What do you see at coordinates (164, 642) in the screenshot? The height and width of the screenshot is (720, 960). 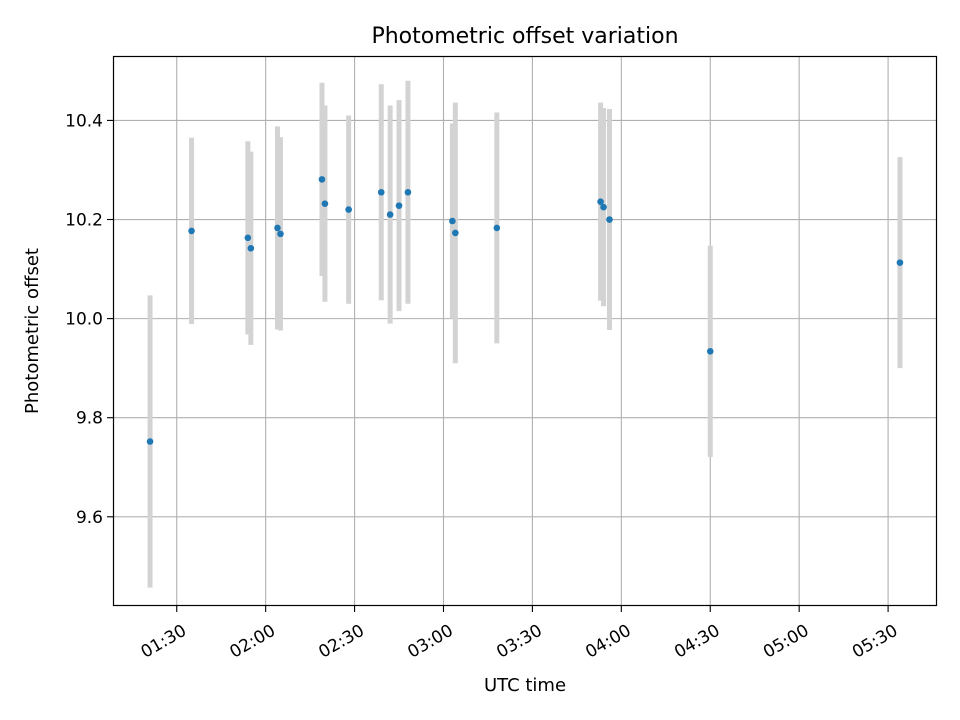 I see `x-tick-label: 01:30` at bounding box center [164, 642].